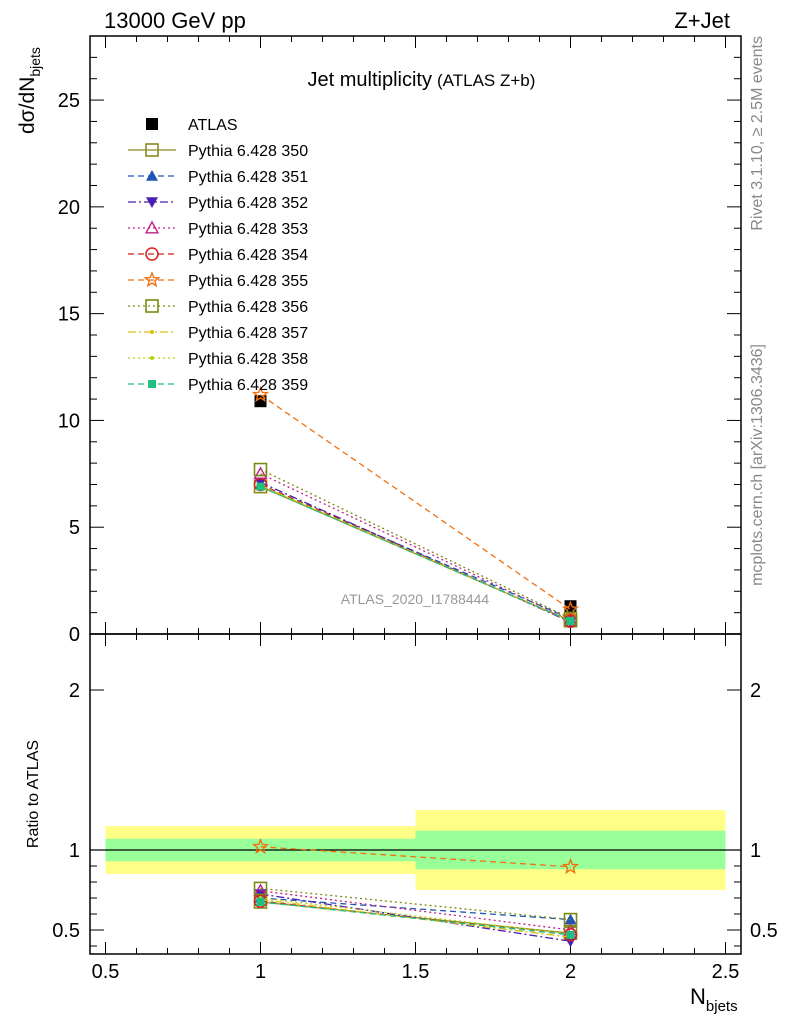 This screenshot has height=1024, width=786. Describe the element at coordinates (35, 62) in the screenshot. I see `y-axis-label-main-sub: bjets` at that location.